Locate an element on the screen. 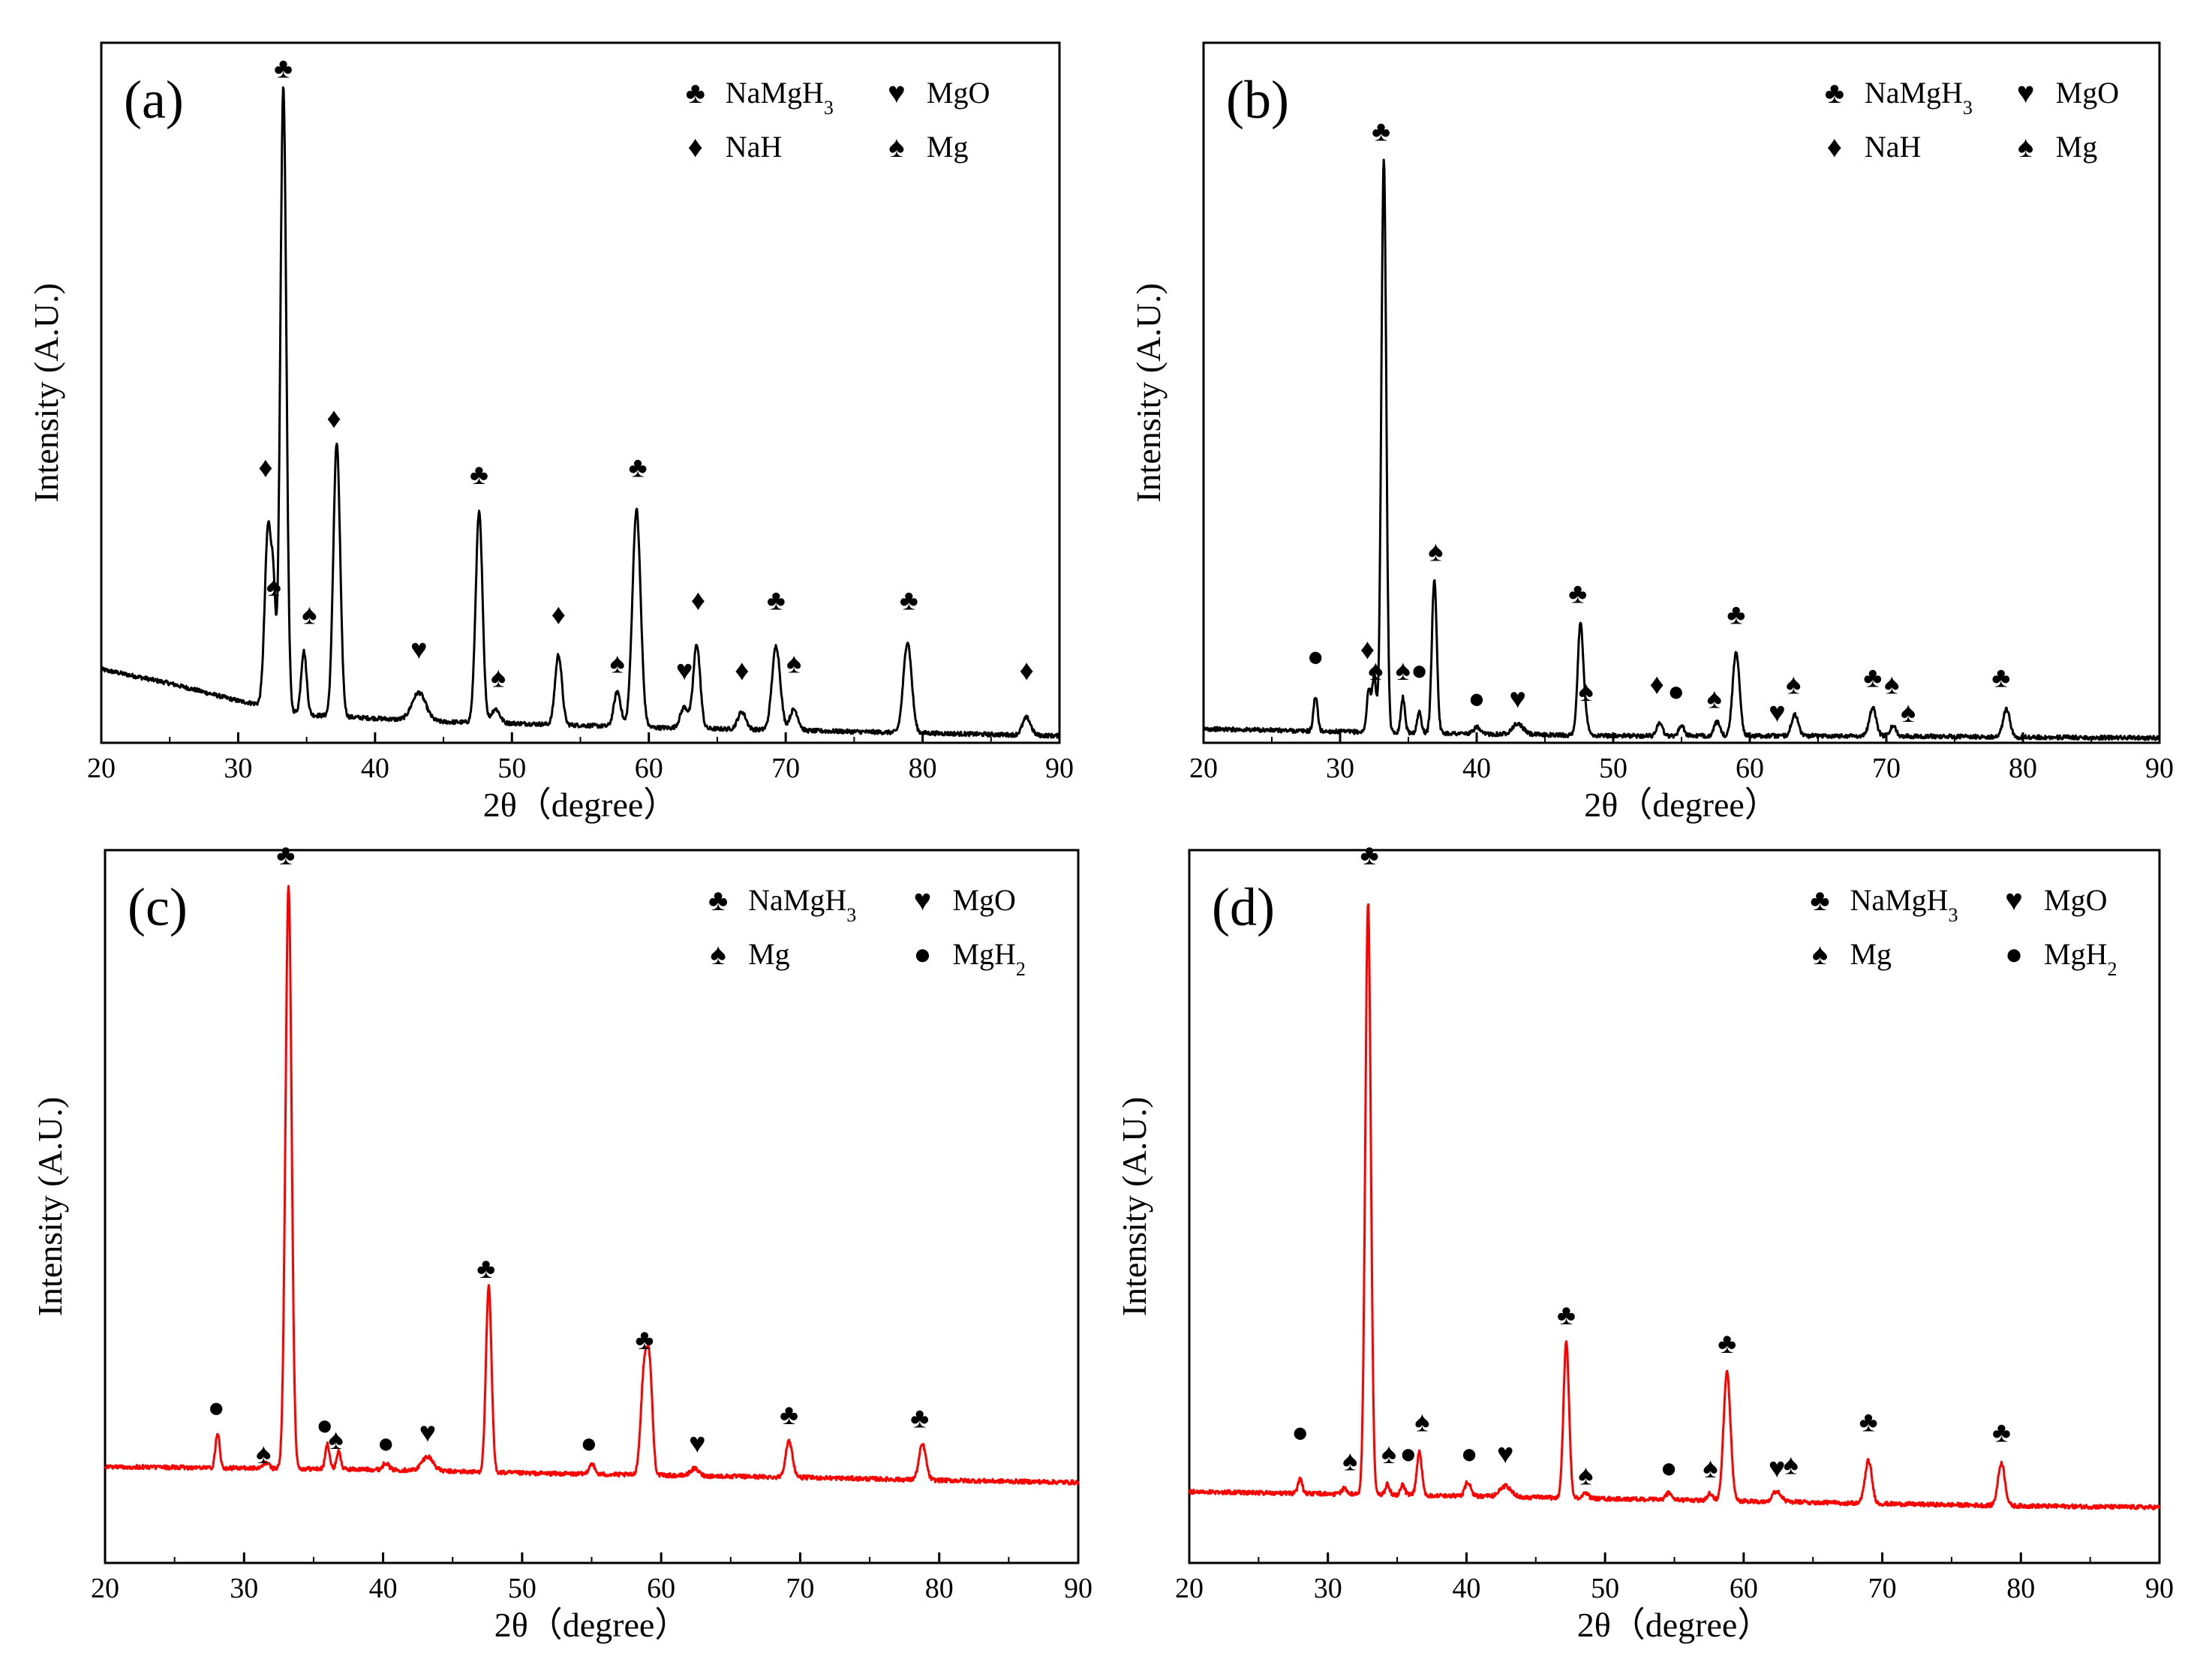  x-tick-label: 50 is located at coordinates (1613, 768).